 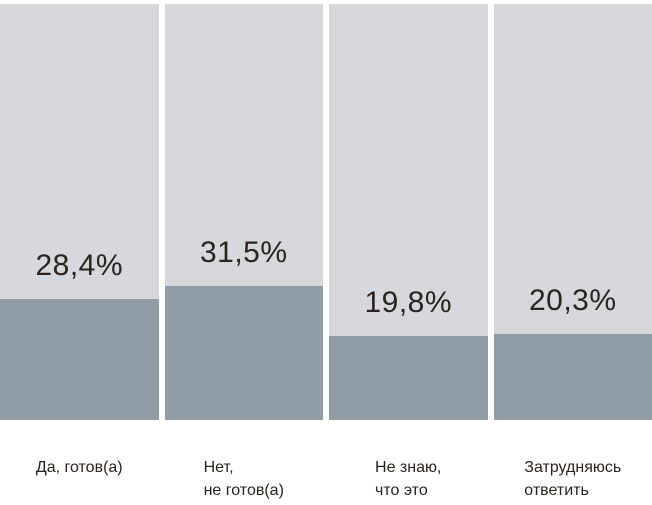 What do you see at coordinates (79, 265) in the screenshot?
I see `bar-value-label: 28,4%` at bounding box center [79, 265].